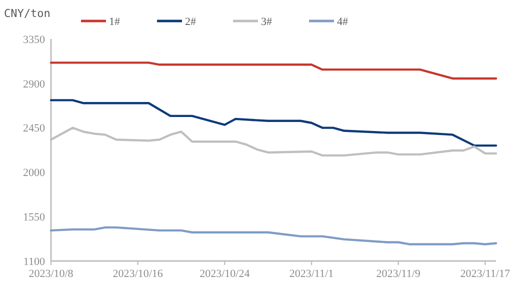 Image resolution: width=522 pixels, height=295 pixels. Describe the element at coordinates (34, 173) in the screenshot. I see `y-tick-label: 2000` at that location.